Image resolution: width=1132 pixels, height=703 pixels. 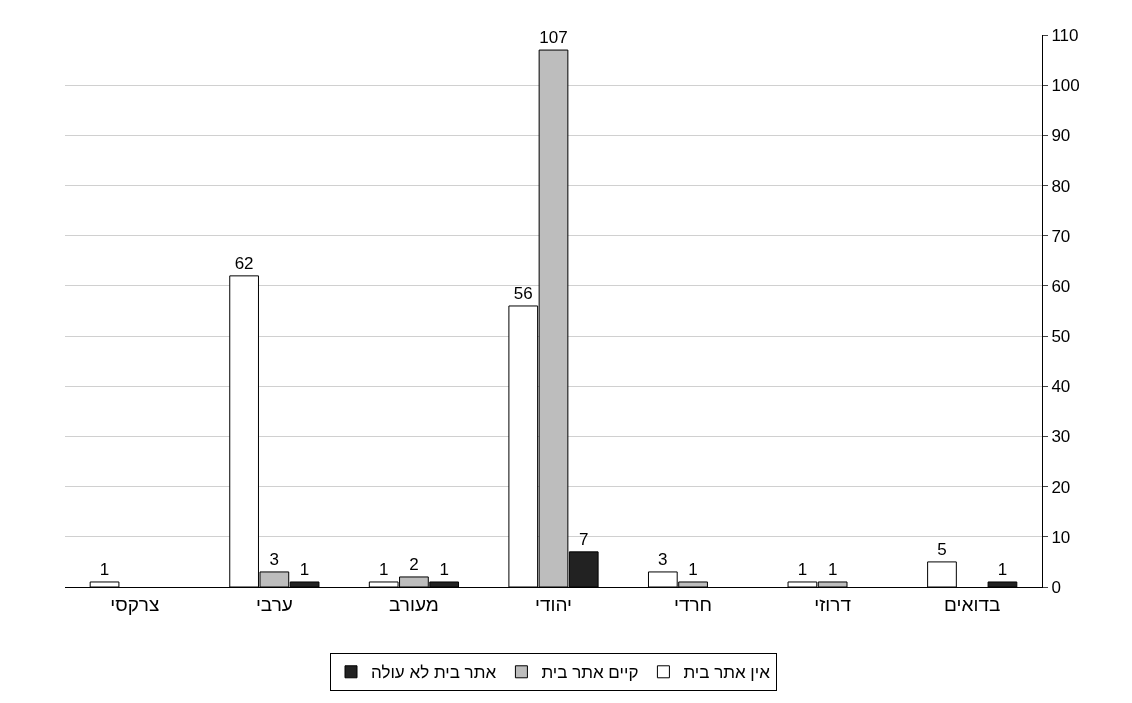 I want to click on x-tick-label: צרקסי, so click(x=135, y=604).